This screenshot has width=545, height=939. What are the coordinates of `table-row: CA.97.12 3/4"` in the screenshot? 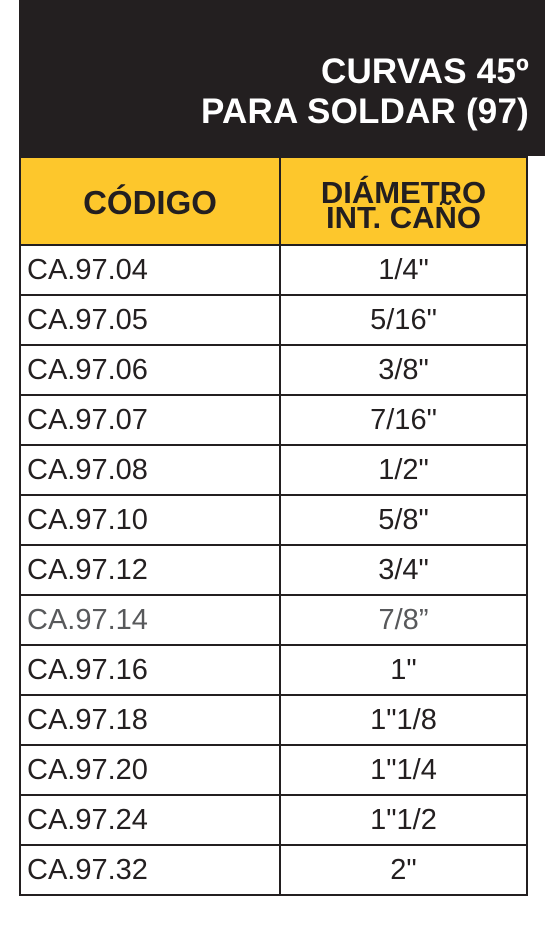 It's located at (273, 570).